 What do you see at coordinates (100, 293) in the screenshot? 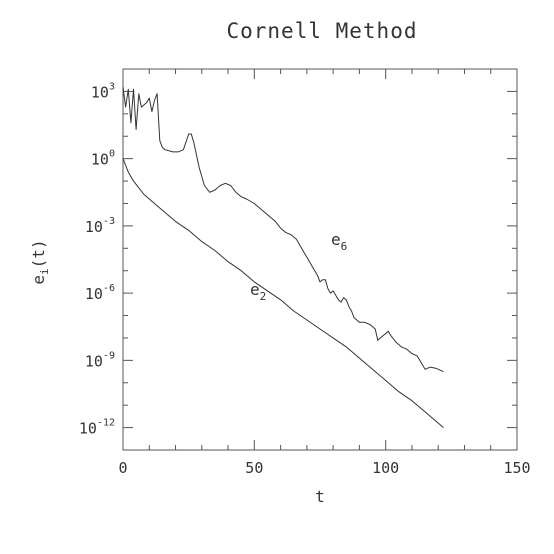
I see `y-tick-label: 10⁻⁶` at bounding box center [100, 293].